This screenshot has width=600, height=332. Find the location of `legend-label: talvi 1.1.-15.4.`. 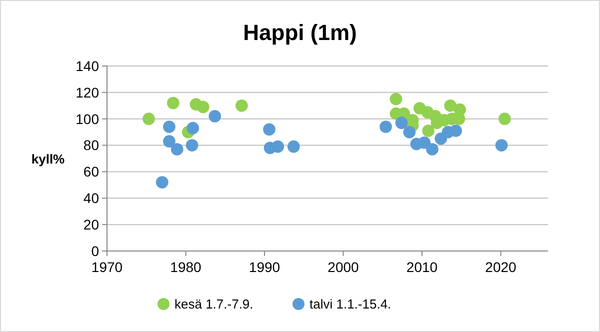

legend-label: talvi 1.1.-15.4. is located at coordinates (351, 304).